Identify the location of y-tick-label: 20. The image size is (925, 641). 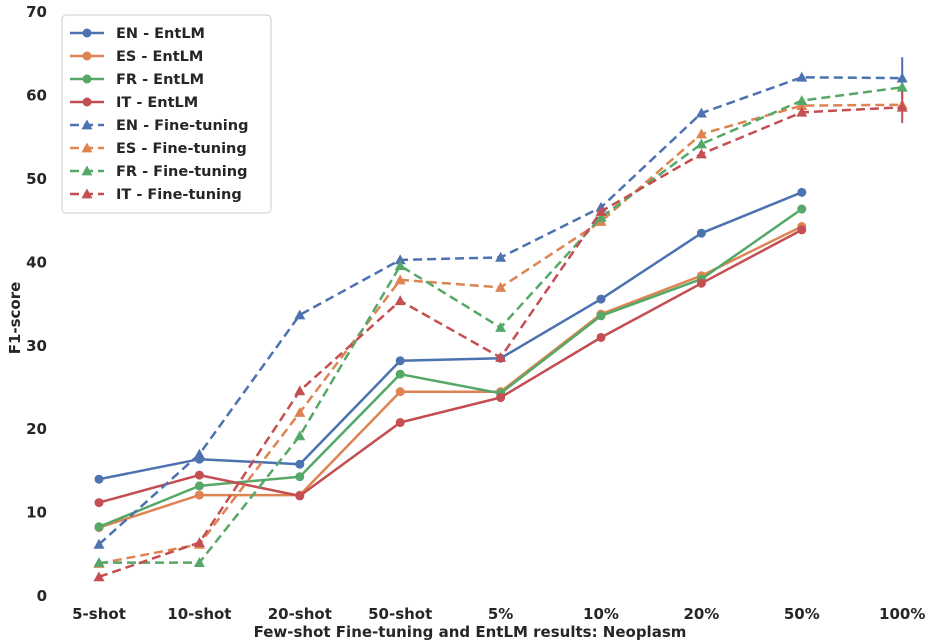
(36, 429).